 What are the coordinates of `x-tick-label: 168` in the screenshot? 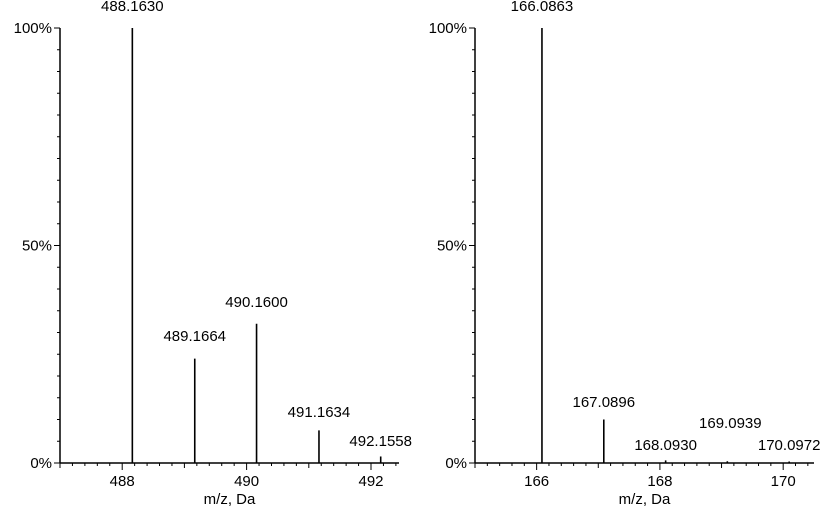 It's located at (659, 481).